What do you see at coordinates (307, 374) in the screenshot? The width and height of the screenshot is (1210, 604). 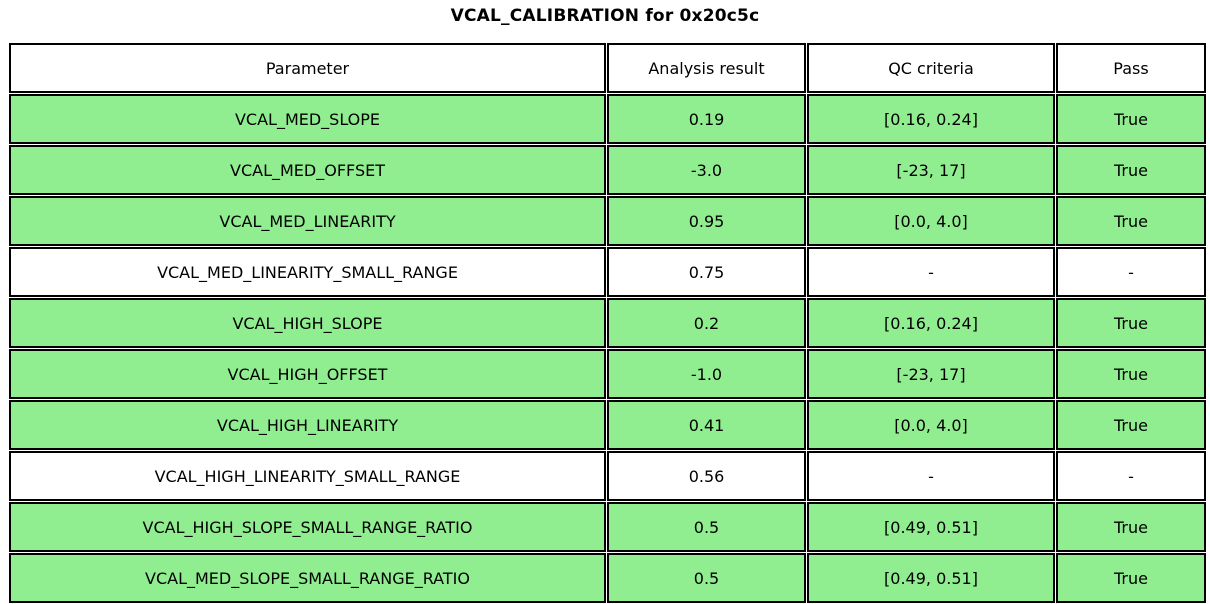 I see `parameter-cell: VCAL_HIGH_OFFSET` at bounding box center [307, 374].